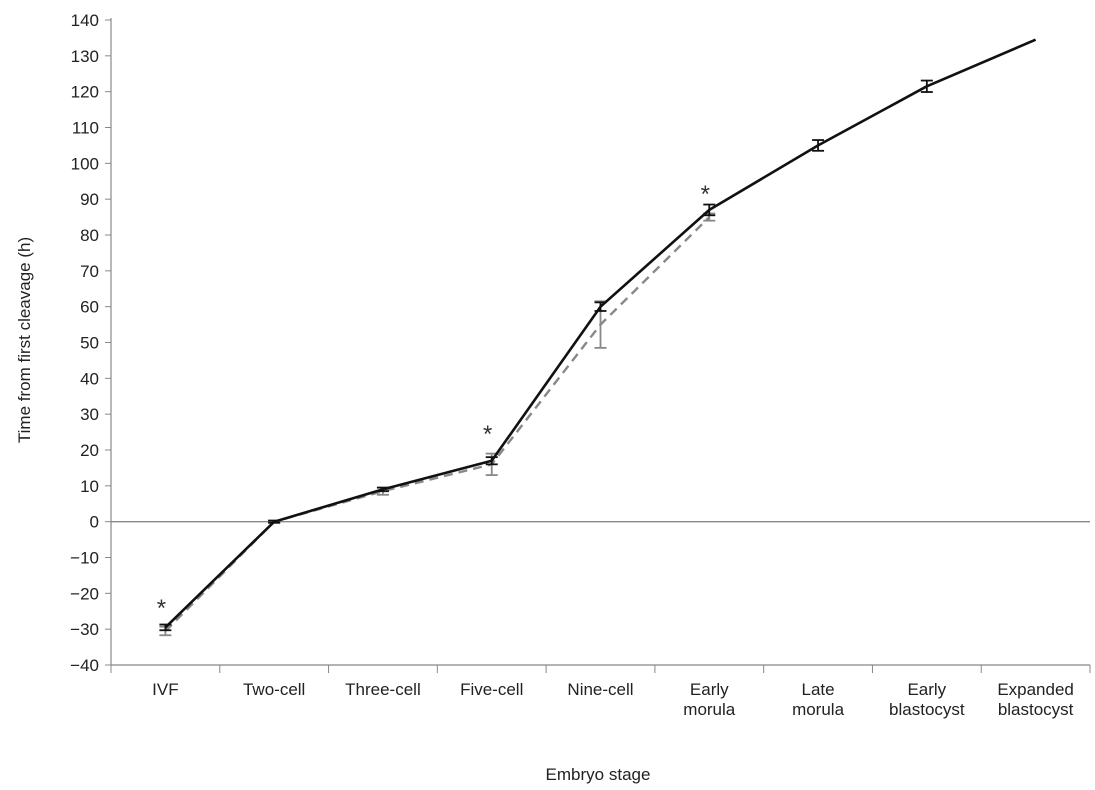 The image size is (1095, 790). I want to click on y-tick-label: −10, so click(84, 558).